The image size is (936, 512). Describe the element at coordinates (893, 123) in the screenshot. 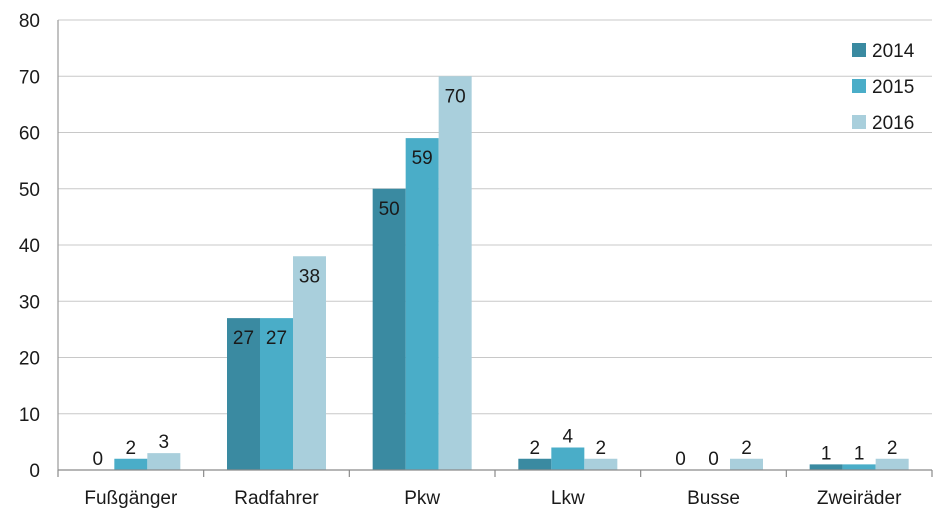

I see `legend-label: 2016` at that location.